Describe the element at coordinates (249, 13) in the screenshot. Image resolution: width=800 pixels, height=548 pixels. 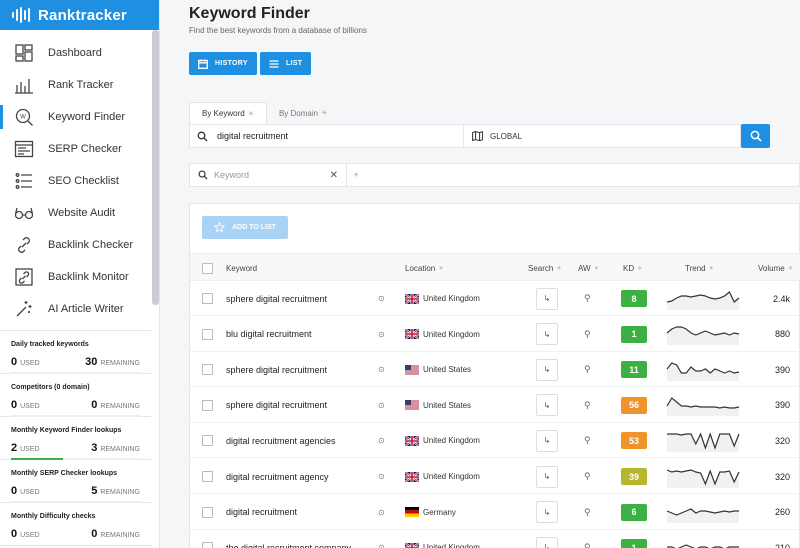
I see `page-title: Keyword Finder` at that location.